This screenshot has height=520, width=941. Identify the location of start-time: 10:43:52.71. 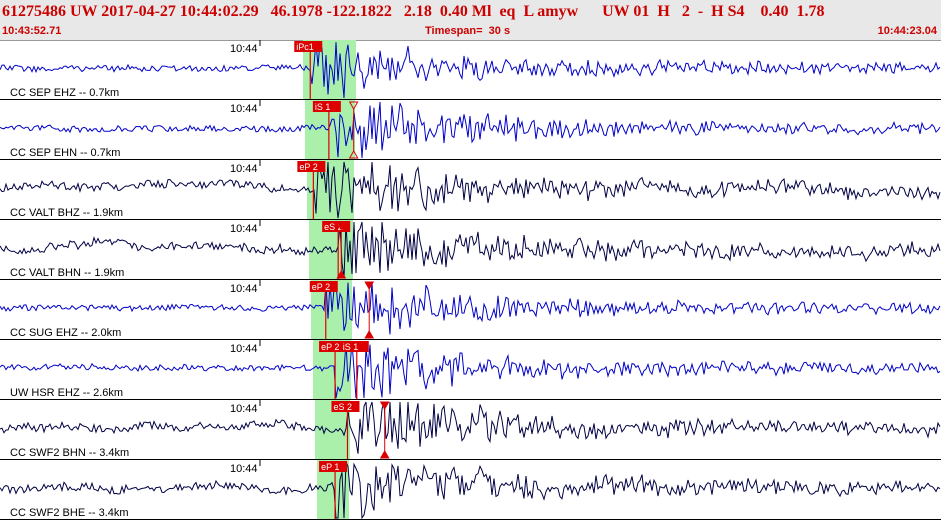
(32, 31).